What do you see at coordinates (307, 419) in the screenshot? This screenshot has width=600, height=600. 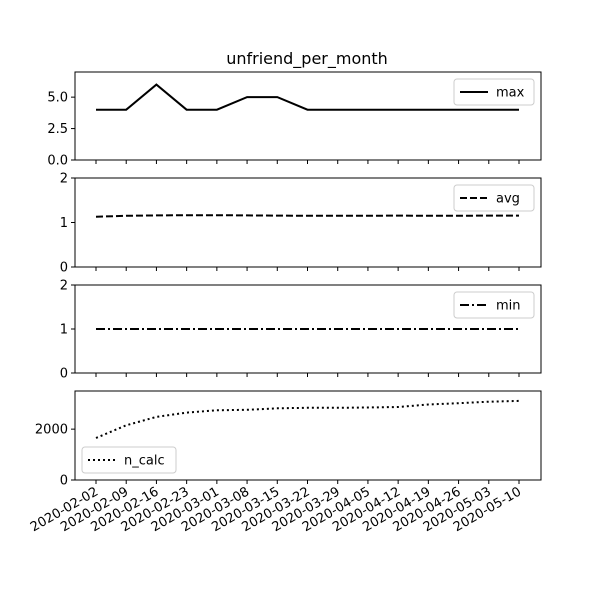 I see `series-line-n_calc` at bounding box center [307, 419].